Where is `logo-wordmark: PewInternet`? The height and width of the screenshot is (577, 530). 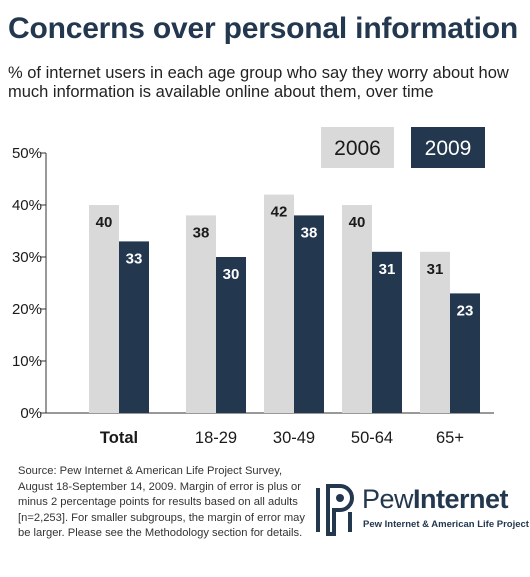
logo-wordmark: PewInternet is located at coordinates (435, 499).